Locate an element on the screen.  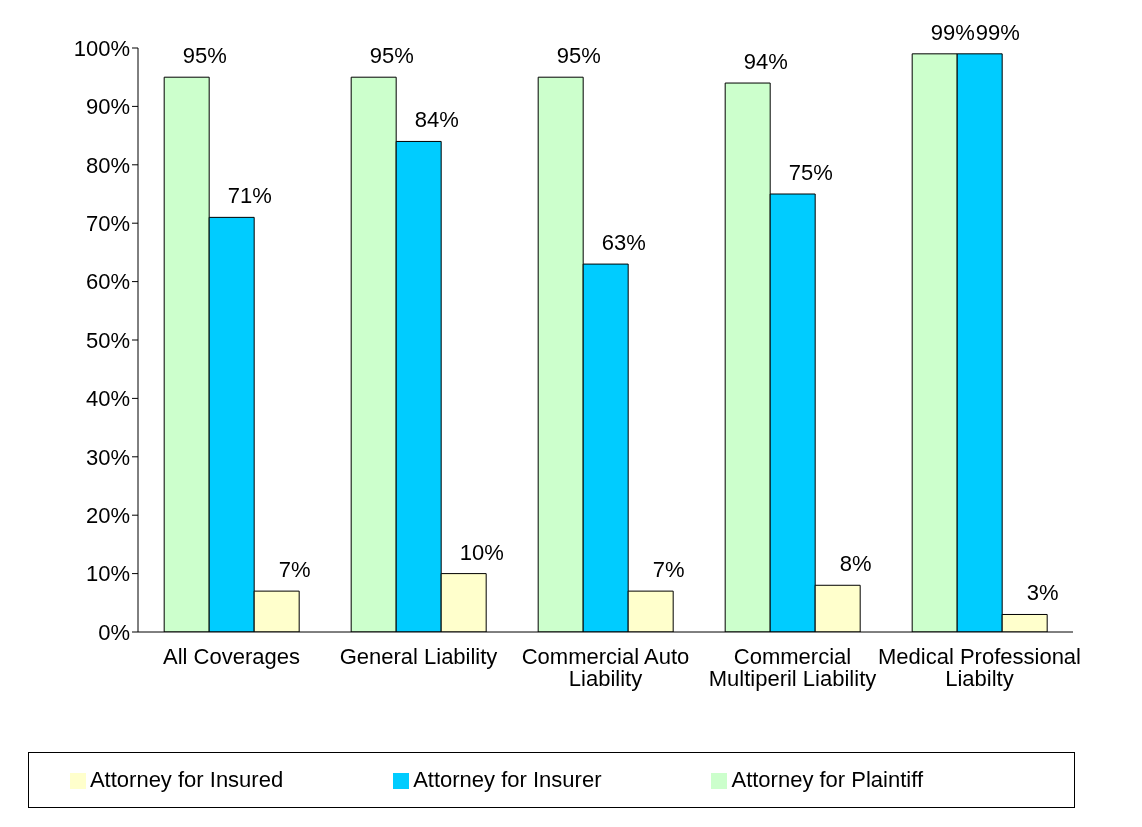
y-tick-label: 80% is located at coordinates (107, 165).